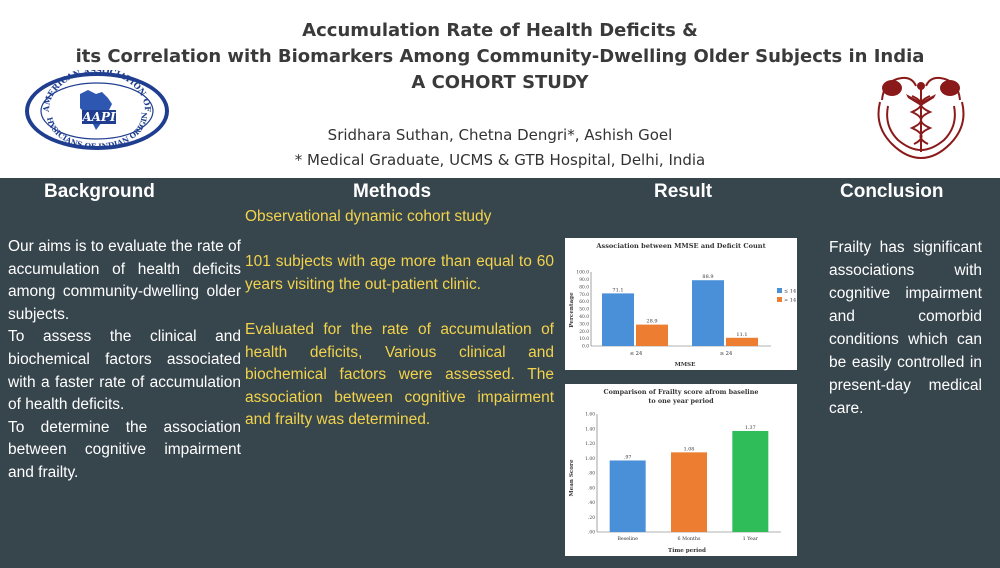  Describe the element at coordinates (726, 354) in the screenshot. I see `chart1-category-label: ≥ 24` at that location.